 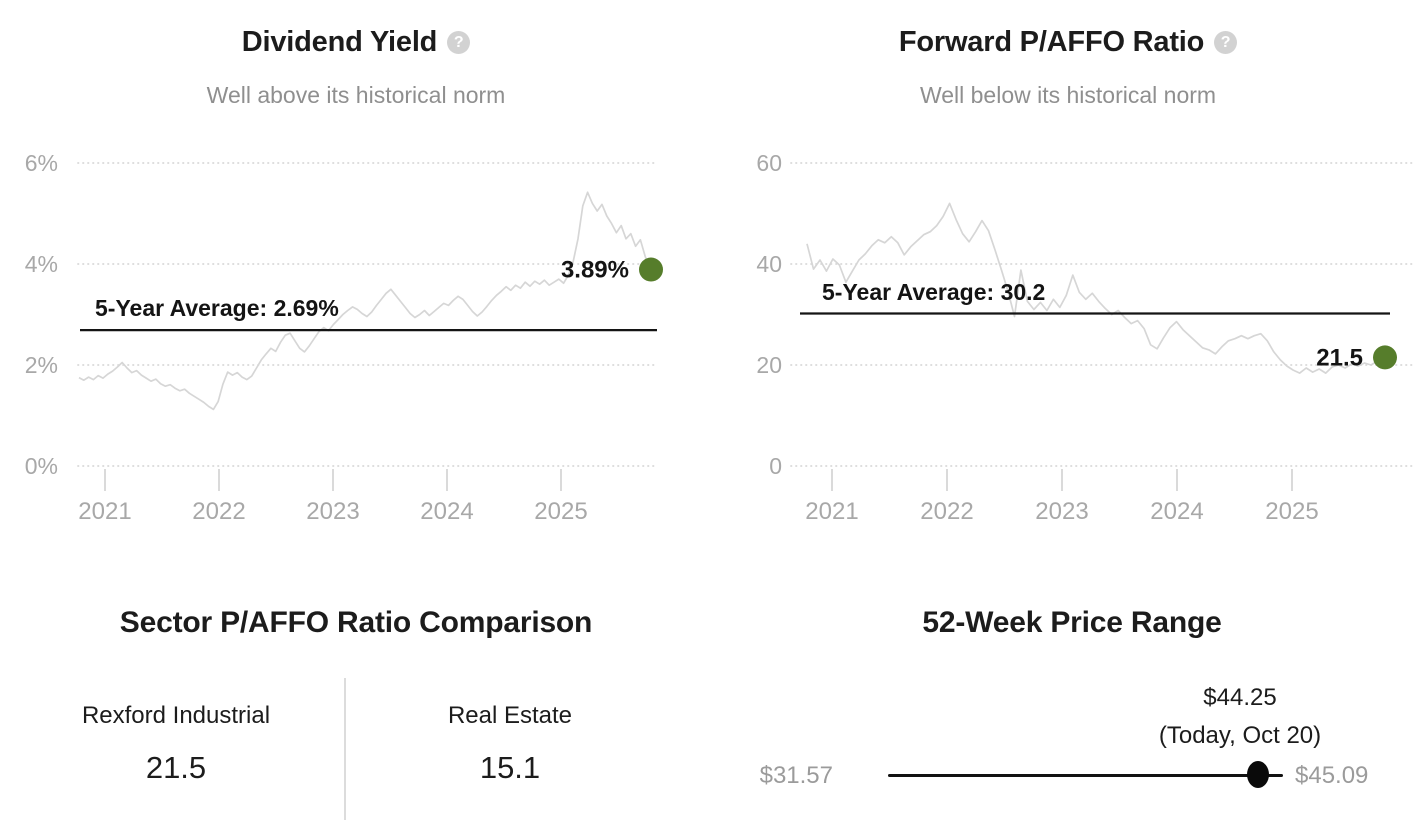 What do you see at coordinates (1072, 622) in the screenshot?
I see `price-range-title: 52-Week Price Range` at bounding box center [1072, 622].